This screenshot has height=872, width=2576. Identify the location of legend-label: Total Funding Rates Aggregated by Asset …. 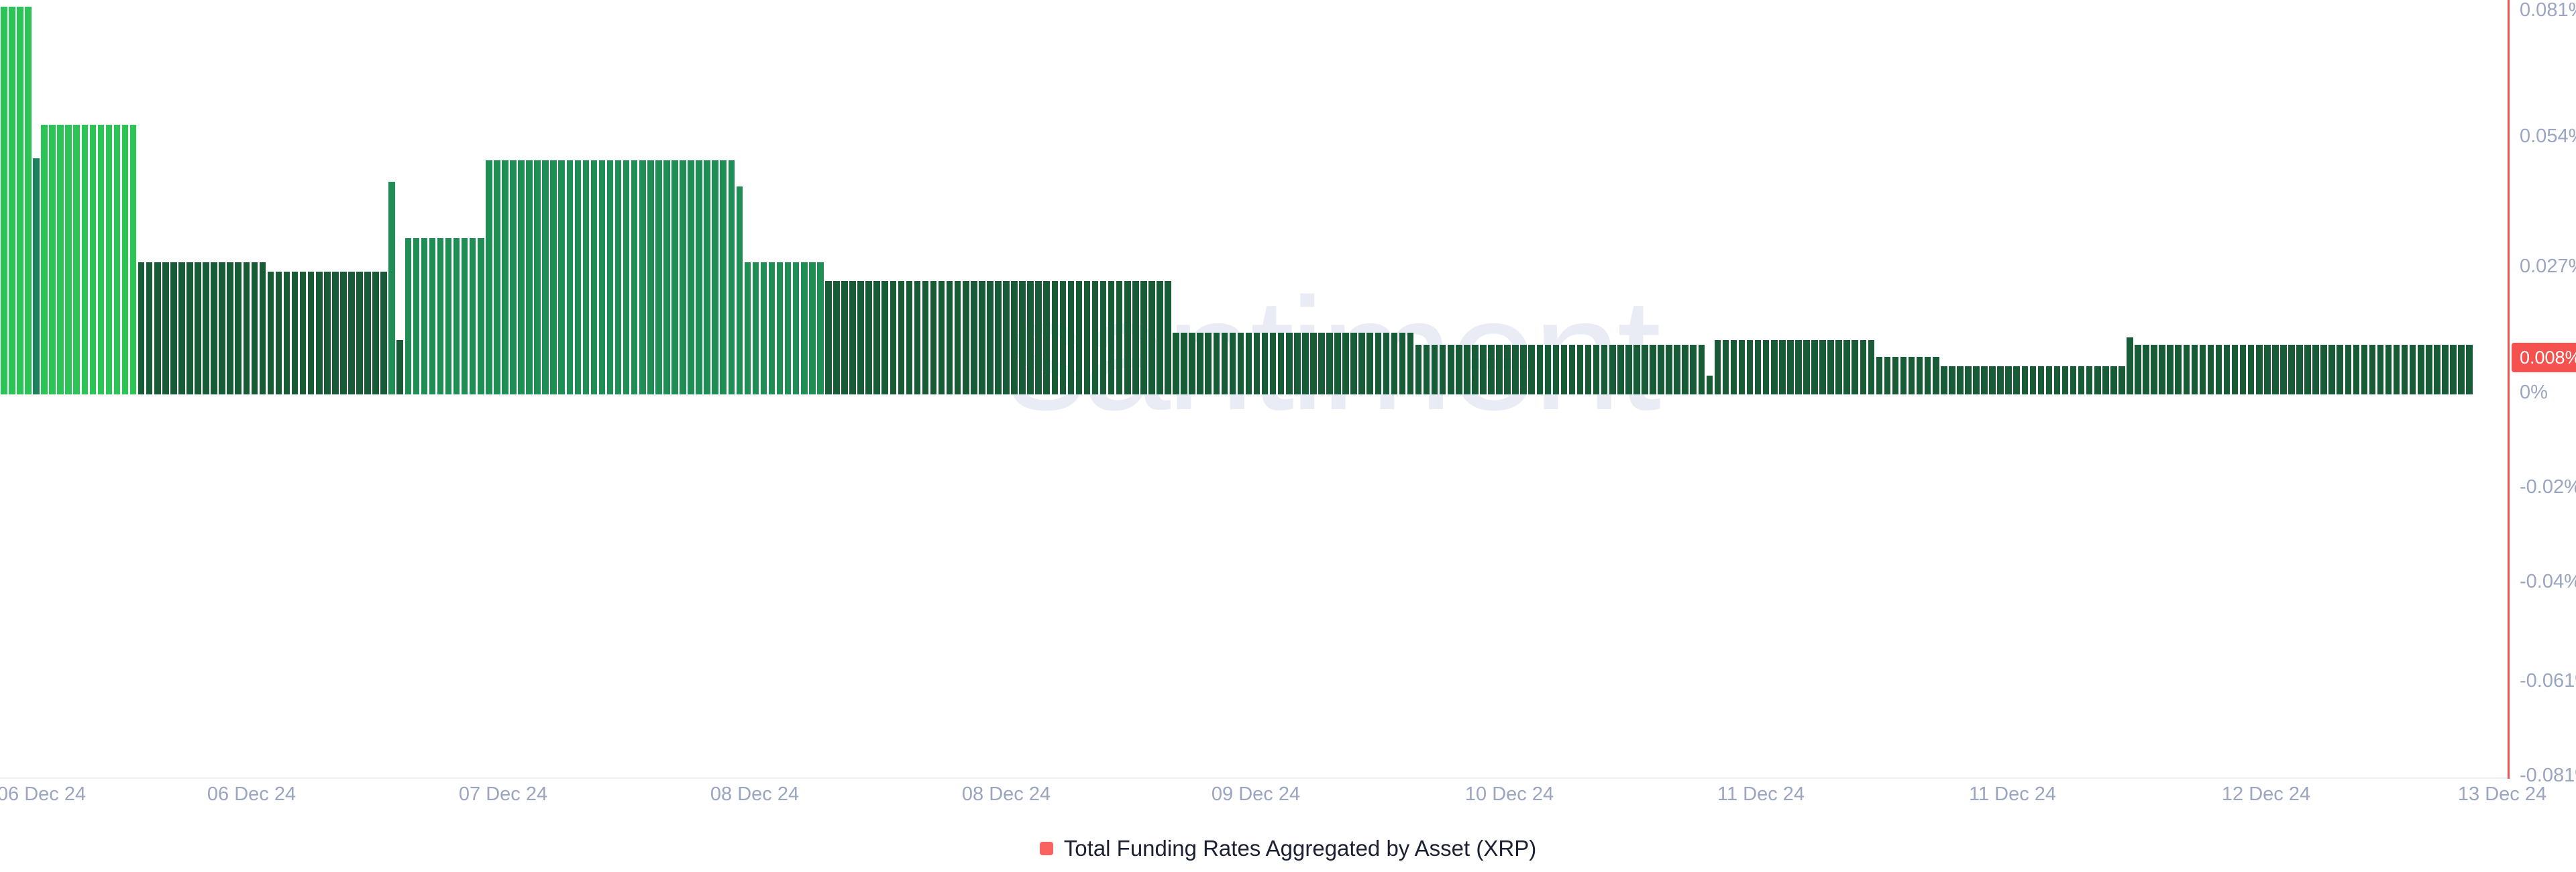
(1300, 848).